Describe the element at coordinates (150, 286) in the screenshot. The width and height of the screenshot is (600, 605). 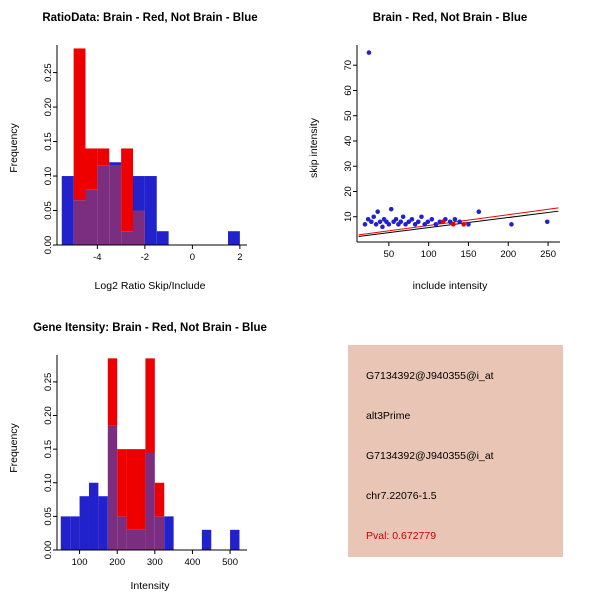
I see `ratio-histogram-xlabel: Log2 Ratio Skip/Include` at that location.